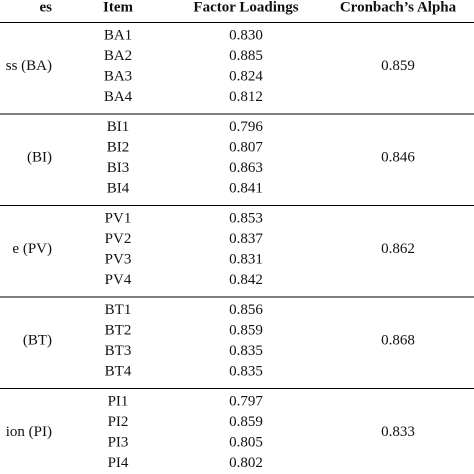 This screenshot has height=474, width=474. What do you see at coordinates (118, 463) in the screenshot?
I see `item-cell: PI4` at bounding box center [118, 463].